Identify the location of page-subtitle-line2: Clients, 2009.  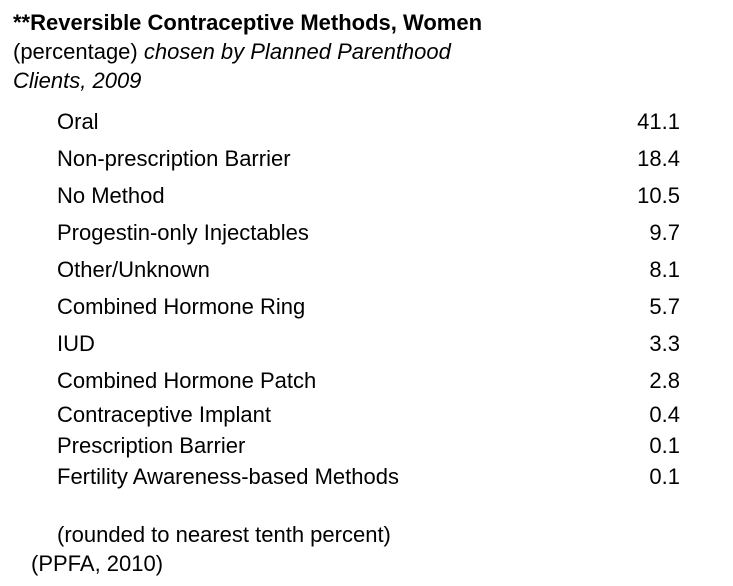
(77, 80).